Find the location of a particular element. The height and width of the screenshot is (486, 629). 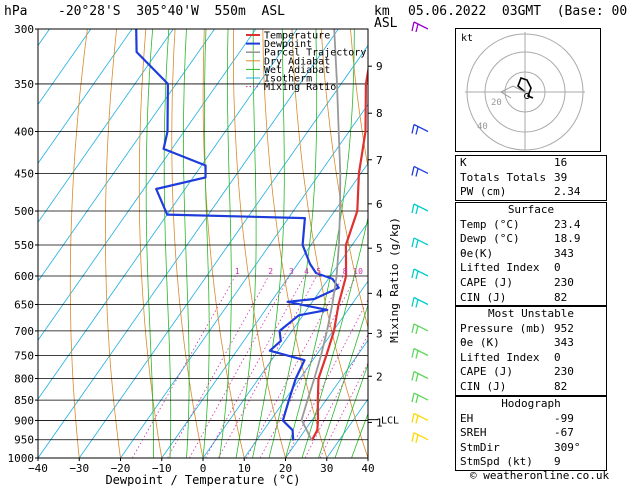

x-tick-label: −10 is located at coordinates (162, 468).